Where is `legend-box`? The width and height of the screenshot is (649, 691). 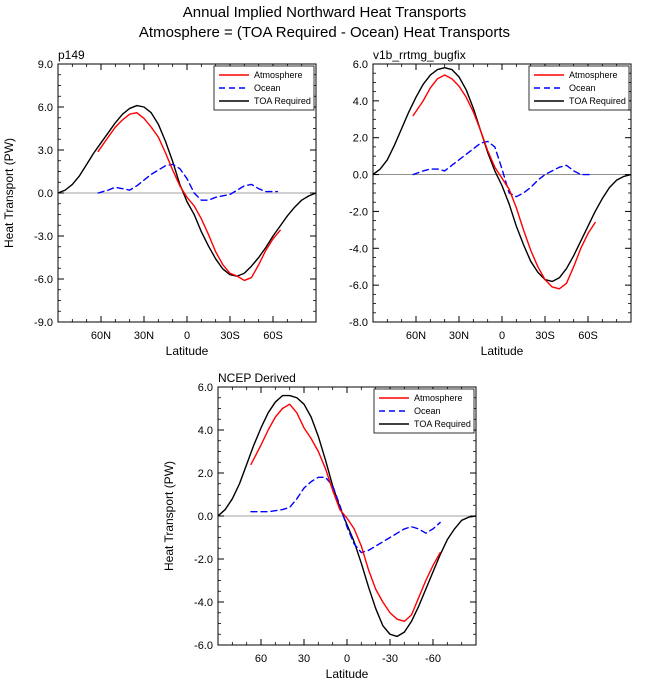
legend-box is located at coordinates (579, 88).